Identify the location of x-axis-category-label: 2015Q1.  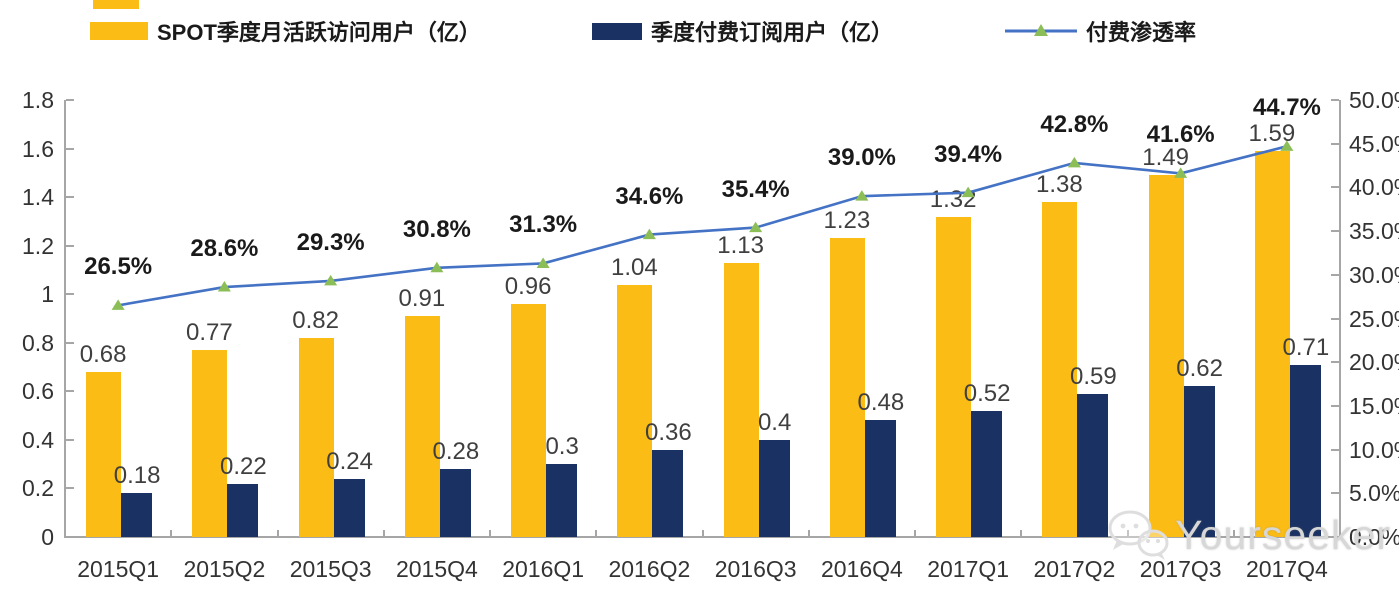
(118, 569).